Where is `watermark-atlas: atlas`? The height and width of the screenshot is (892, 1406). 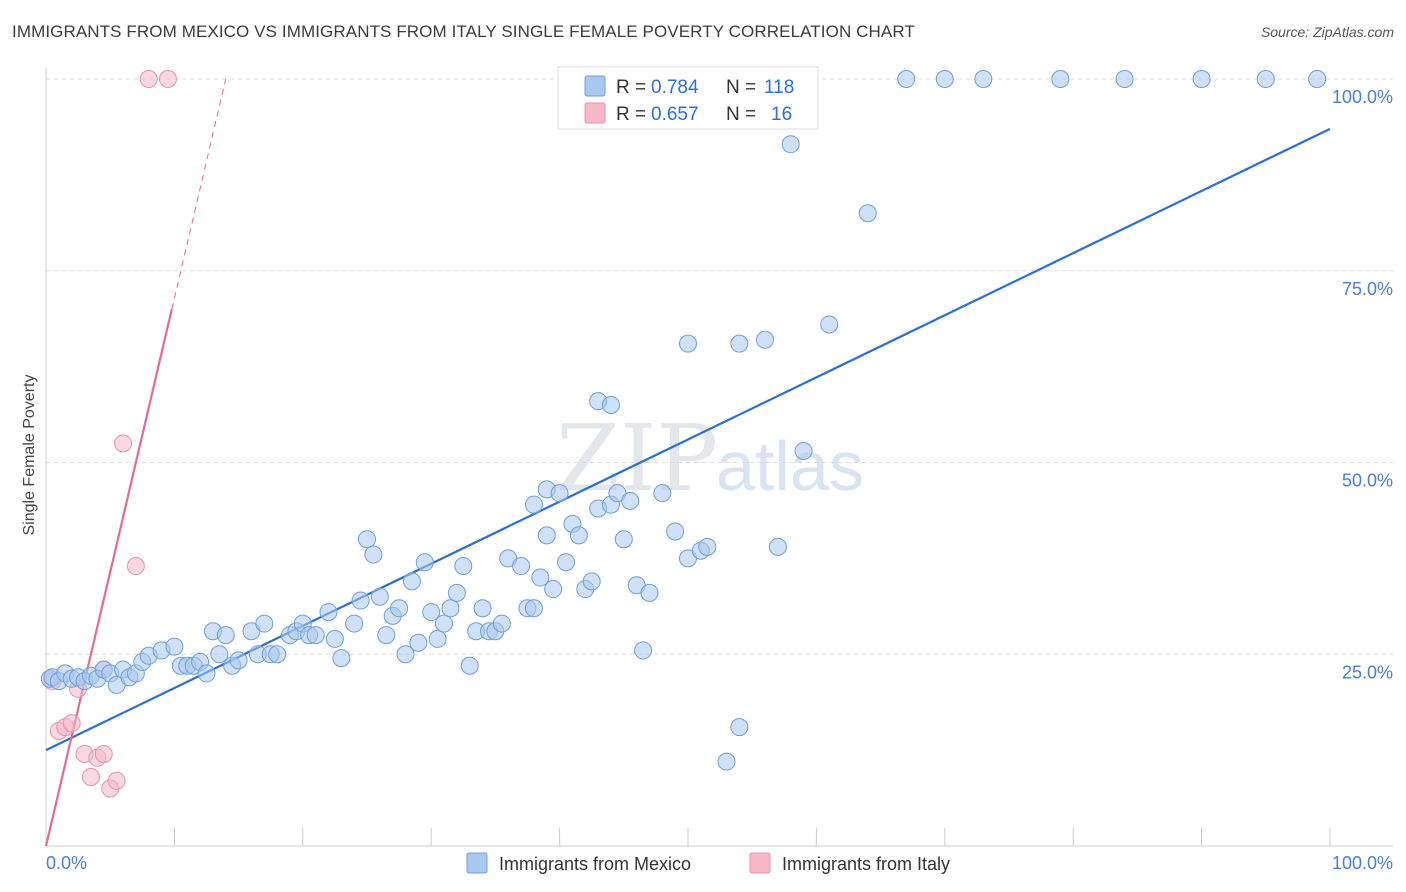
watermark-atlas: atlas is located at coordinates (790, 466).